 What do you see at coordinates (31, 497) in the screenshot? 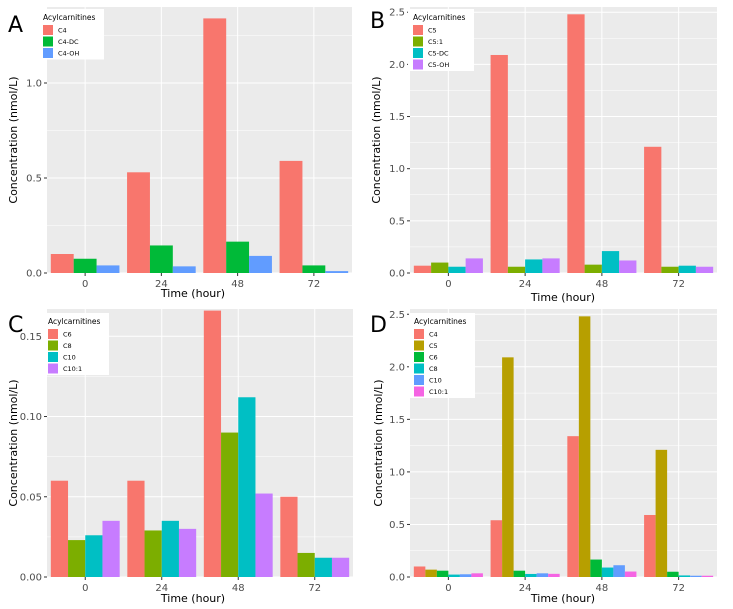
I see `y-tick-label: 0.05` at bounding box center [31, 497].